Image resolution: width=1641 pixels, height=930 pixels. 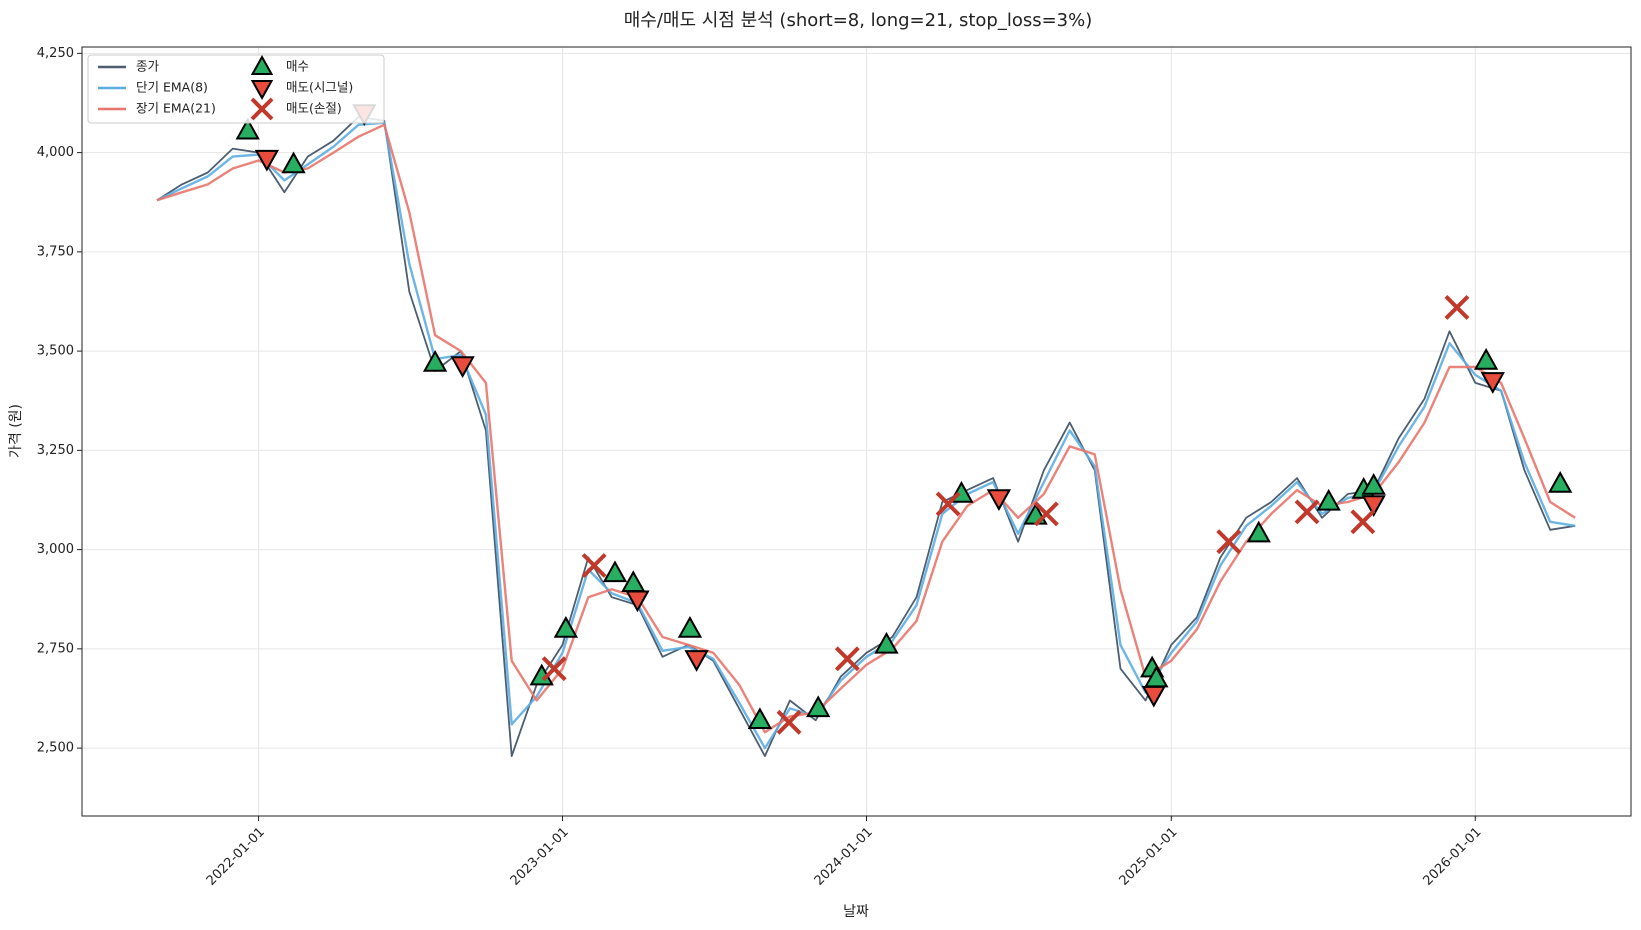 I want to click on x-tick-label: 2024-01-01, so click(x=844, y=857).